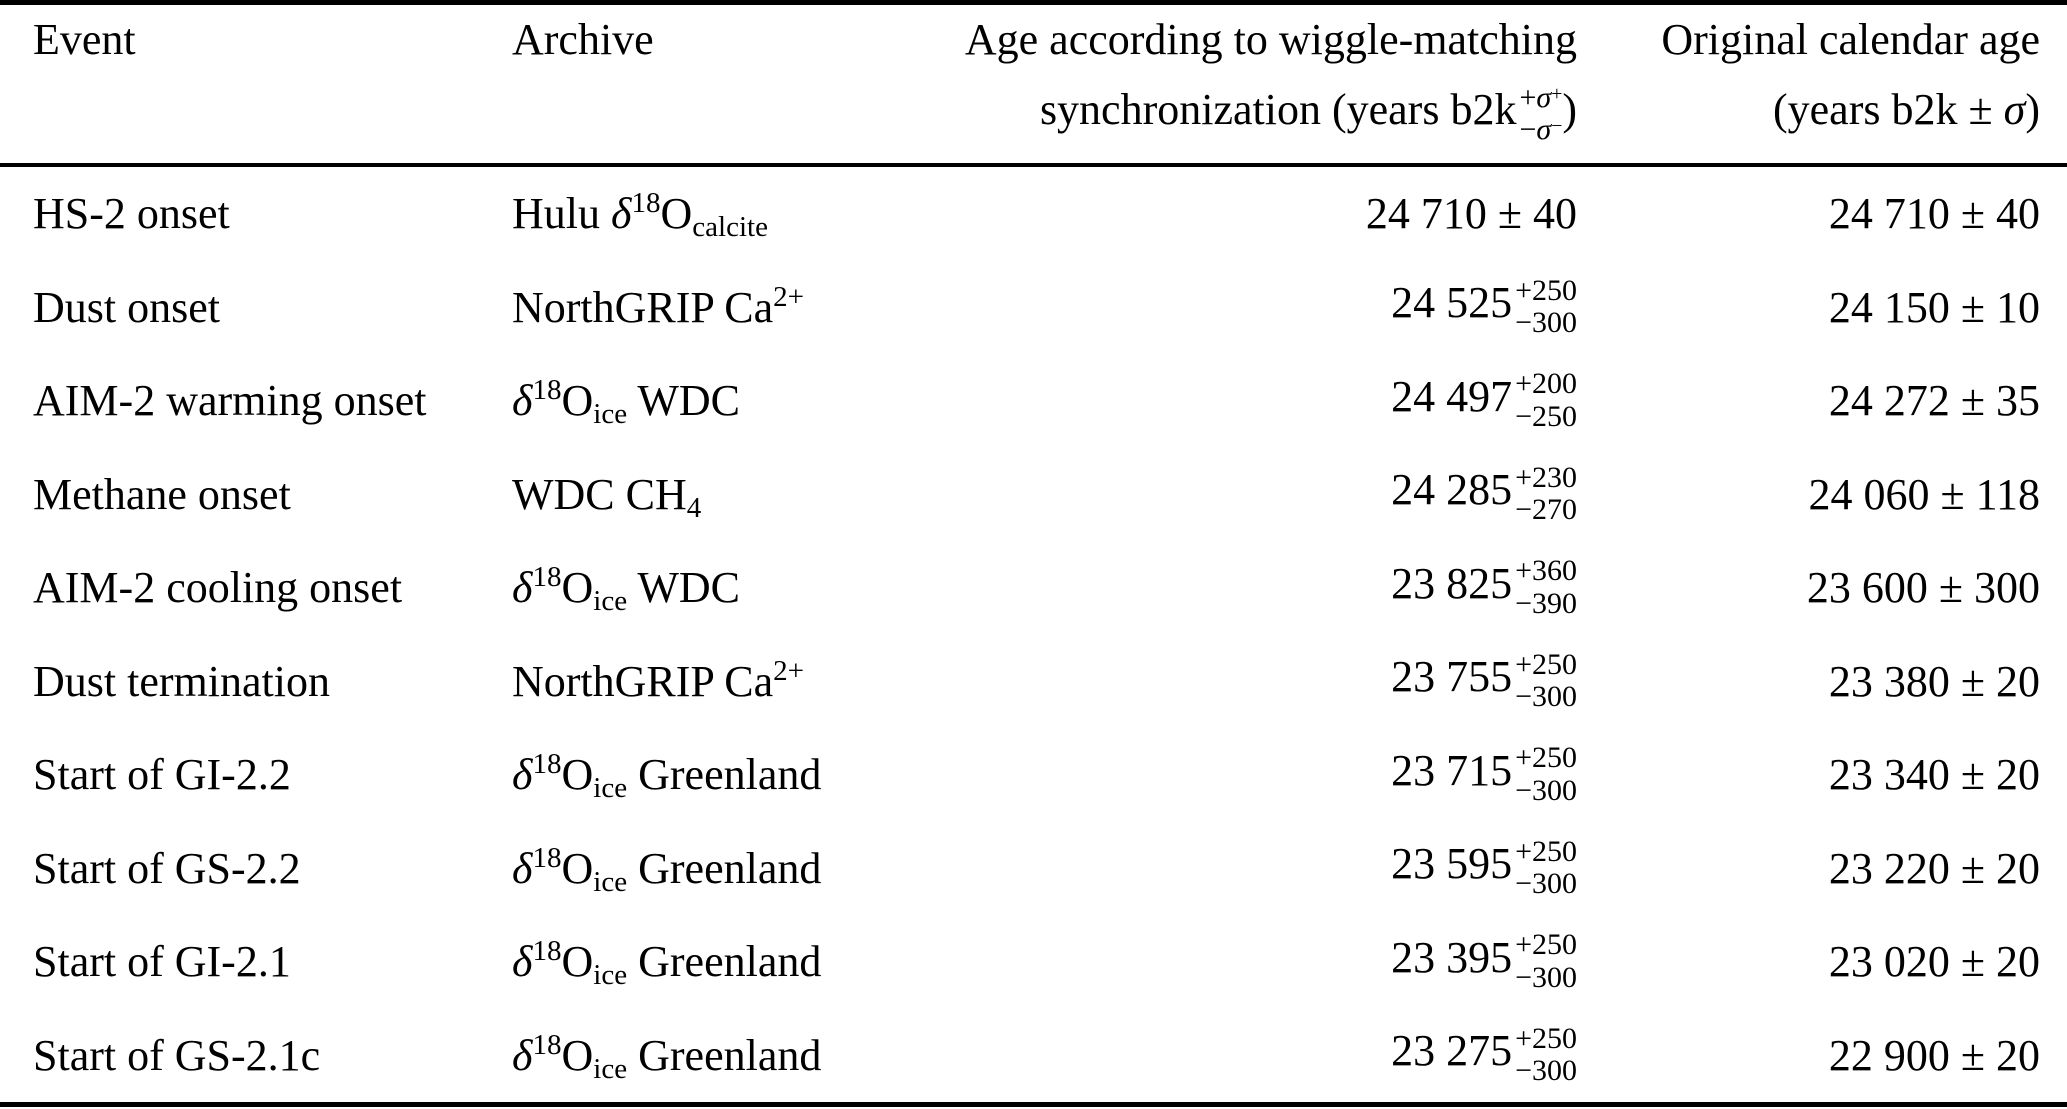 This screenshot has height=1109, width=2067. What do you see at coordinates (1484, 774) in the screenshot?
I see `age-value: 23 715 +250 −300` at bounding box center [1484, 774].